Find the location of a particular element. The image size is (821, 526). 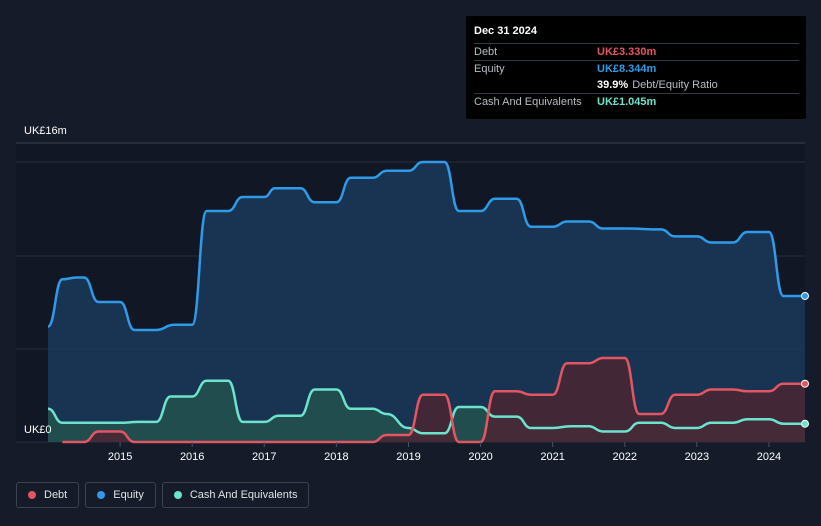

x-tick-label: 2020 is located at coordinates (480, 457).